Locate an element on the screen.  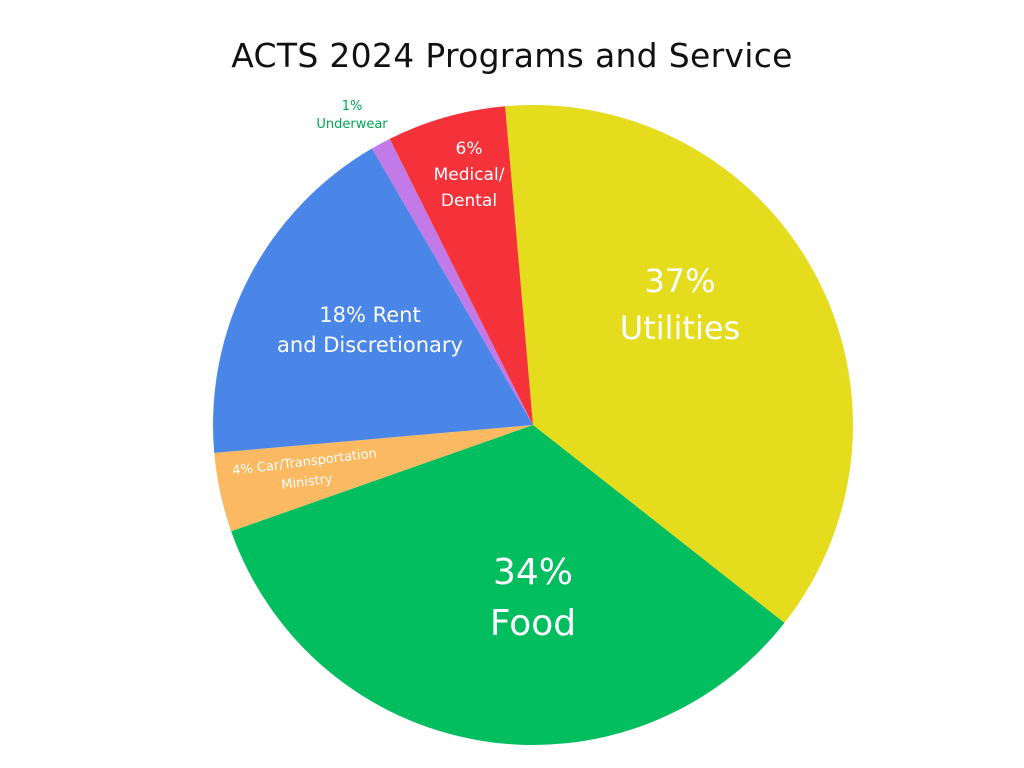
slice-label-line: Utilities is located at coordinates (680, 328).